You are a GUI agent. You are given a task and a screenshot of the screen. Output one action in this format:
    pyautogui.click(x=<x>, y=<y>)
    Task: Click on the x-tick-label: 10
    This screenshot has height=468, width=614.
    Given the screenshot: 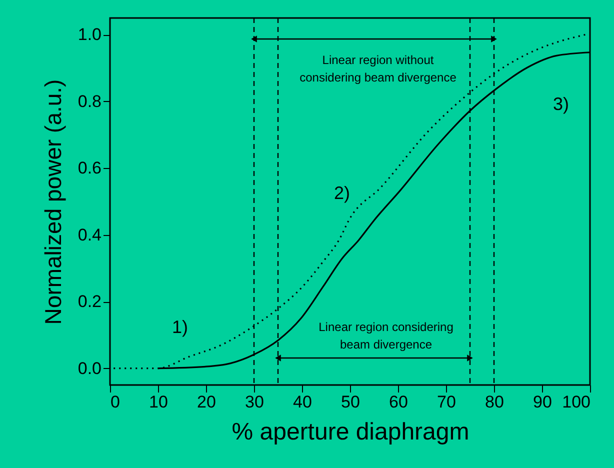 What is the action you would take?
    pyautogui.click(x=158, y=402)
    